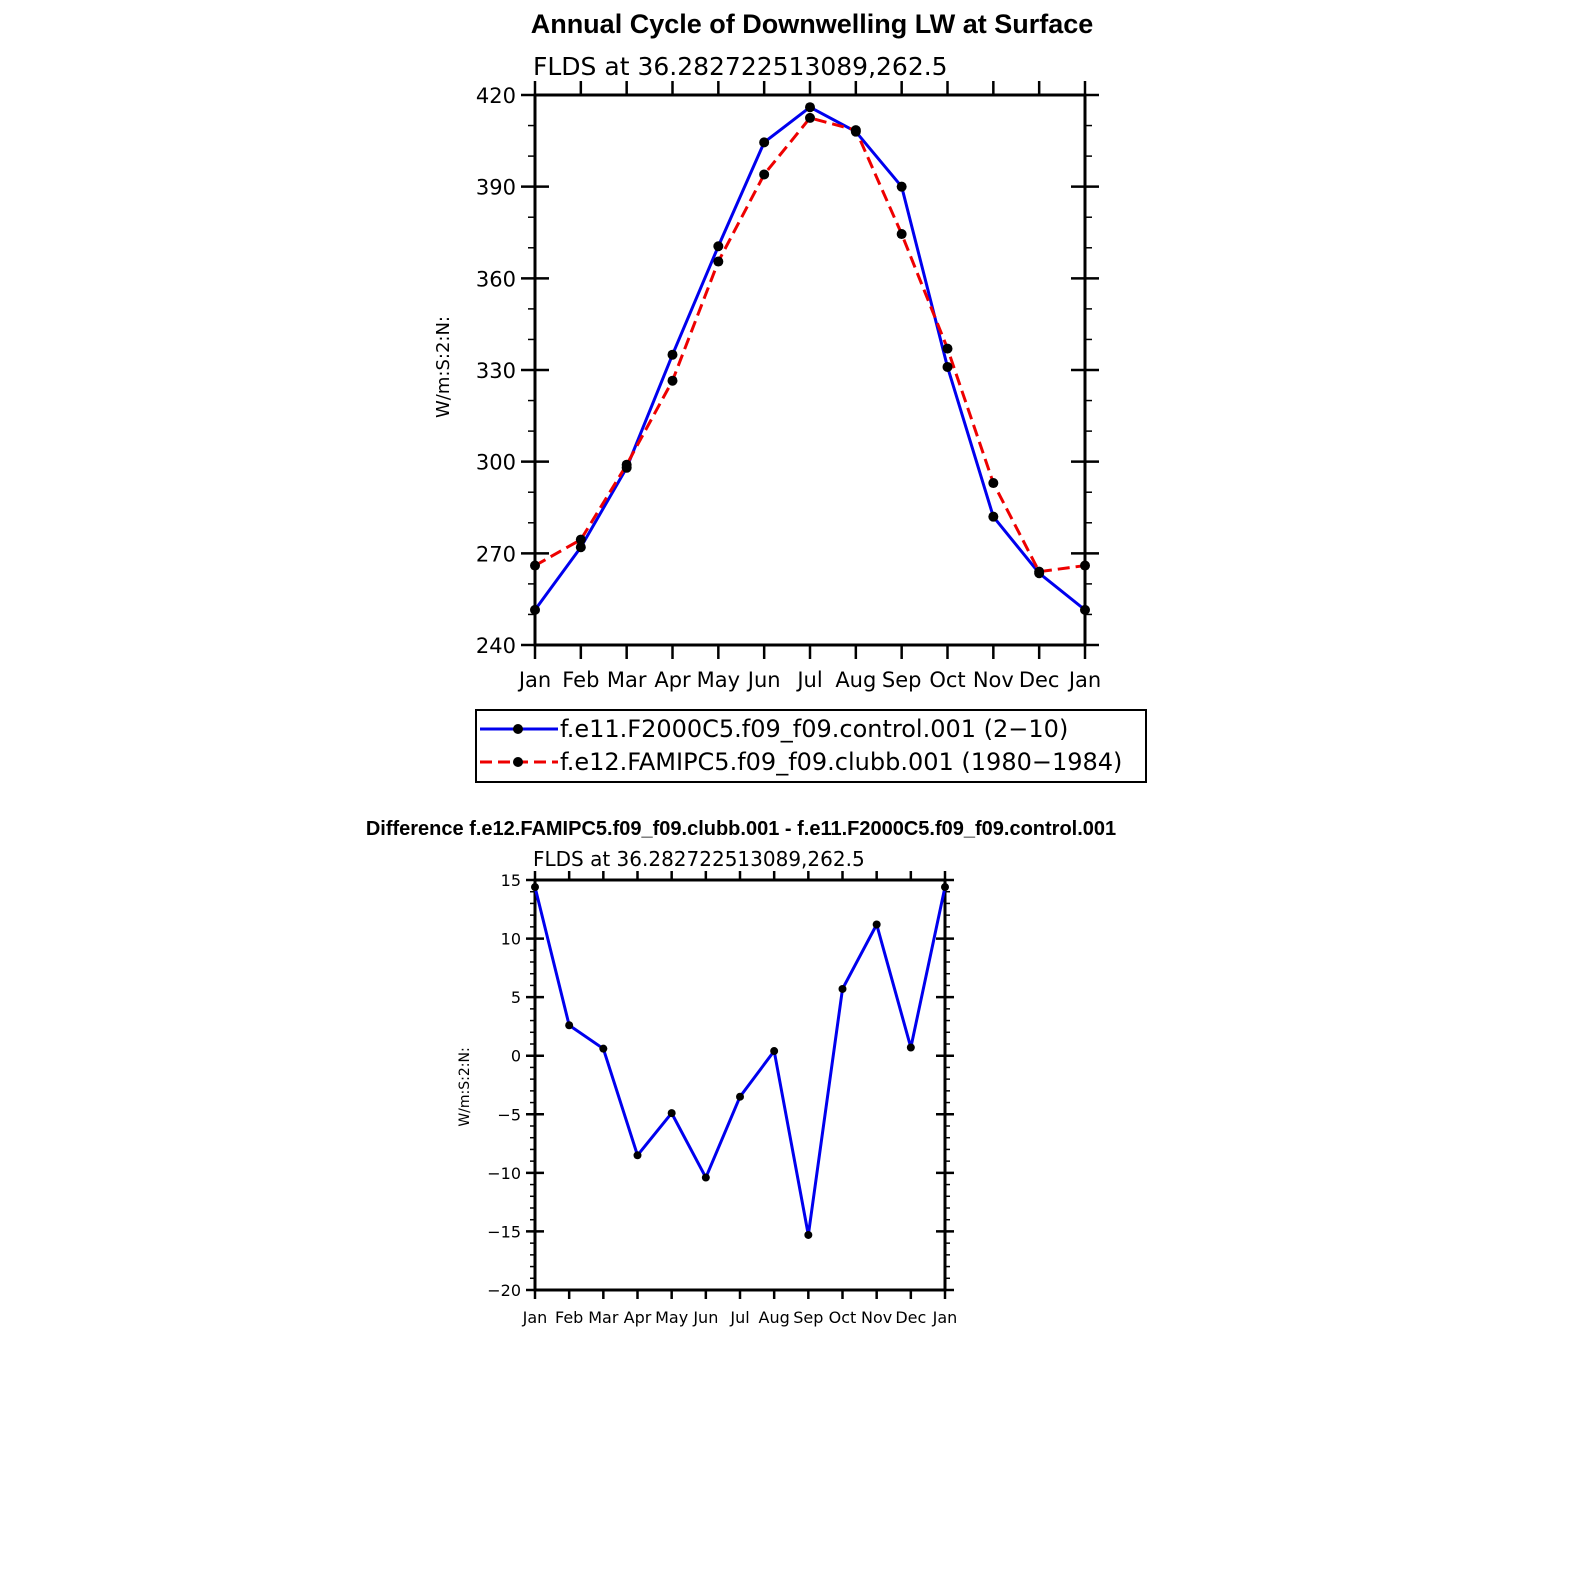 The width and height of the screenshot is (1574, 1574). What do you see at coordinates (516, 1056) in the screenshot?
I see `y-tick-label: 0` at bounding box center [516, 1056].